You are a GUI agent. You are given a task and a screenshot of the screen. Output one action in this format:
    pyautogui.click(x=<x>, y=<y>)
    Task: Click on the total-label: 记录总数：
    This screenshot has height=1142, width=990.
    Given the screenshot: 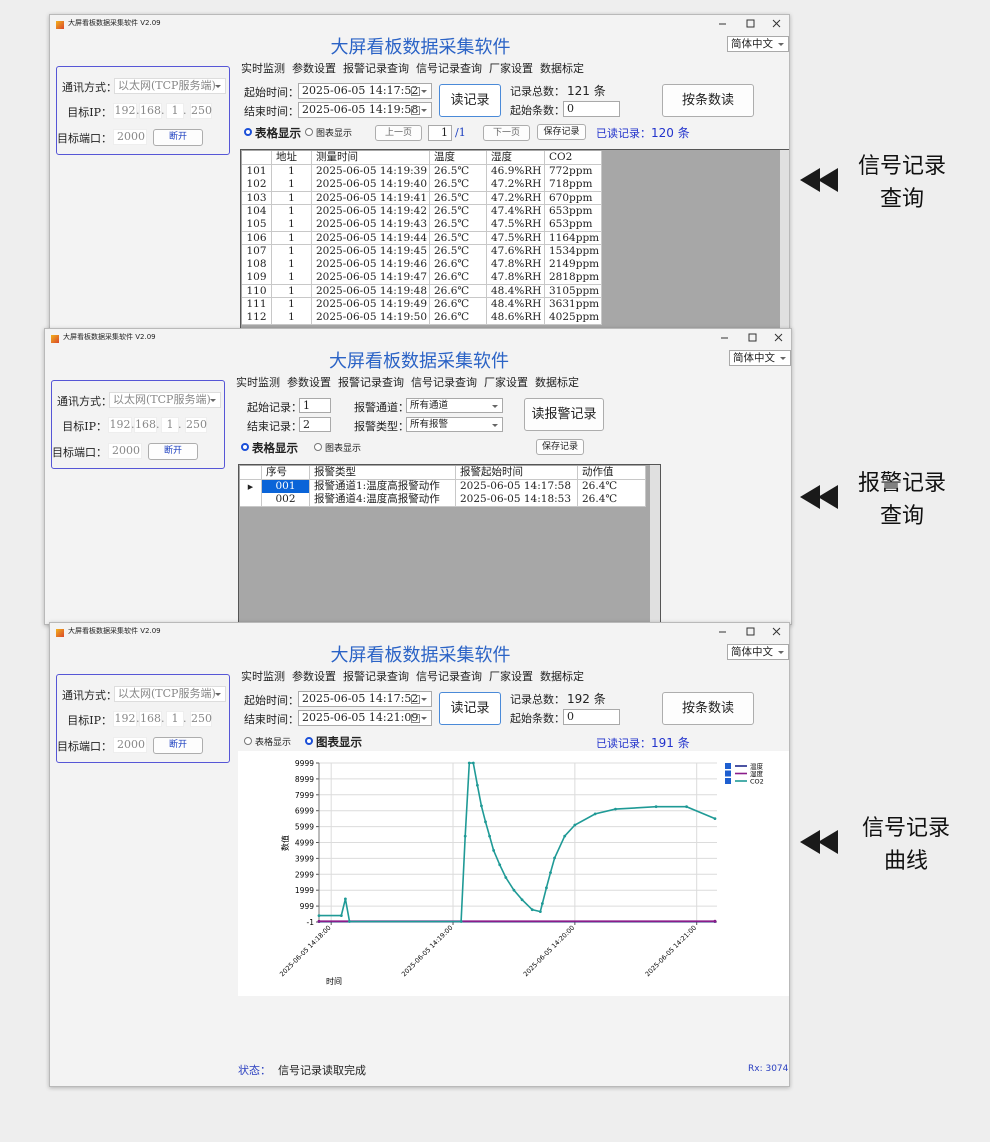 What is the action you would take?
    pyautogui.click(x=537, y=699)
    